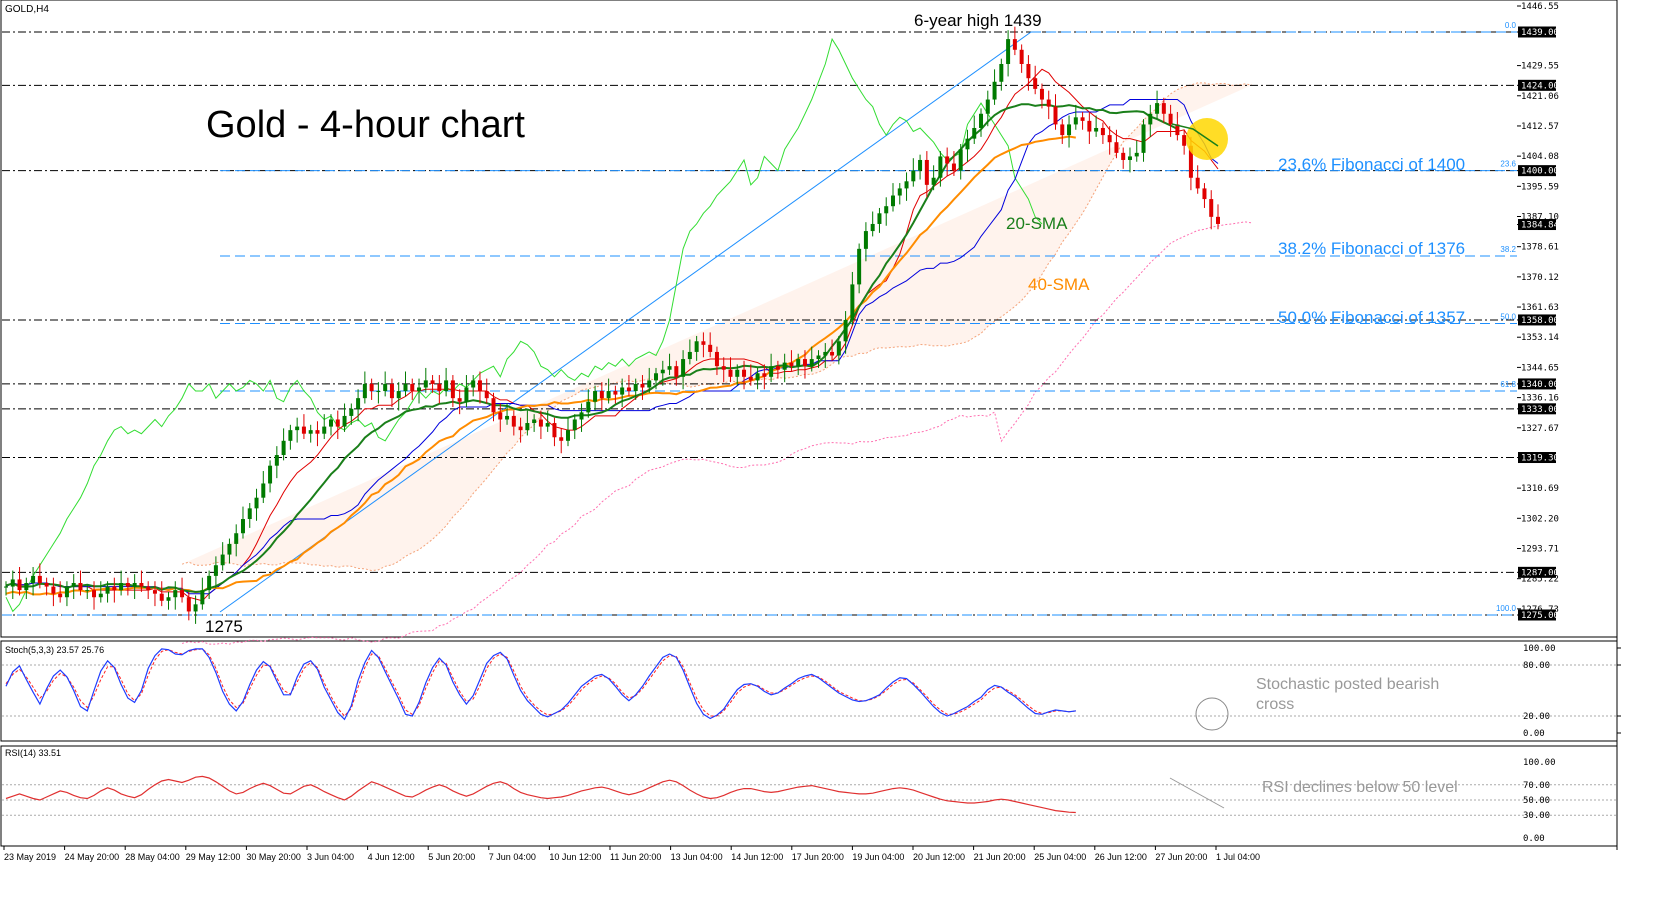  Describe the element at coordinates (1540, 127) in the screenshot. I see `price-tick-label: 1412.57` at that location.